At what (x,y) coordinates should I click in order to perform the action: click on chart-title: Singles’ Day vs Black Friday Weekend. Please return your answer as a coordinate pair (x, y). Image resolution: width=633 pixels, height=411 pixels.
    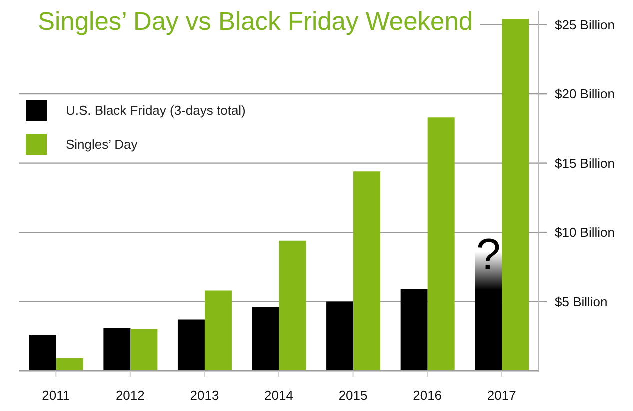
    Looking at the image, I should click on (240, 22).